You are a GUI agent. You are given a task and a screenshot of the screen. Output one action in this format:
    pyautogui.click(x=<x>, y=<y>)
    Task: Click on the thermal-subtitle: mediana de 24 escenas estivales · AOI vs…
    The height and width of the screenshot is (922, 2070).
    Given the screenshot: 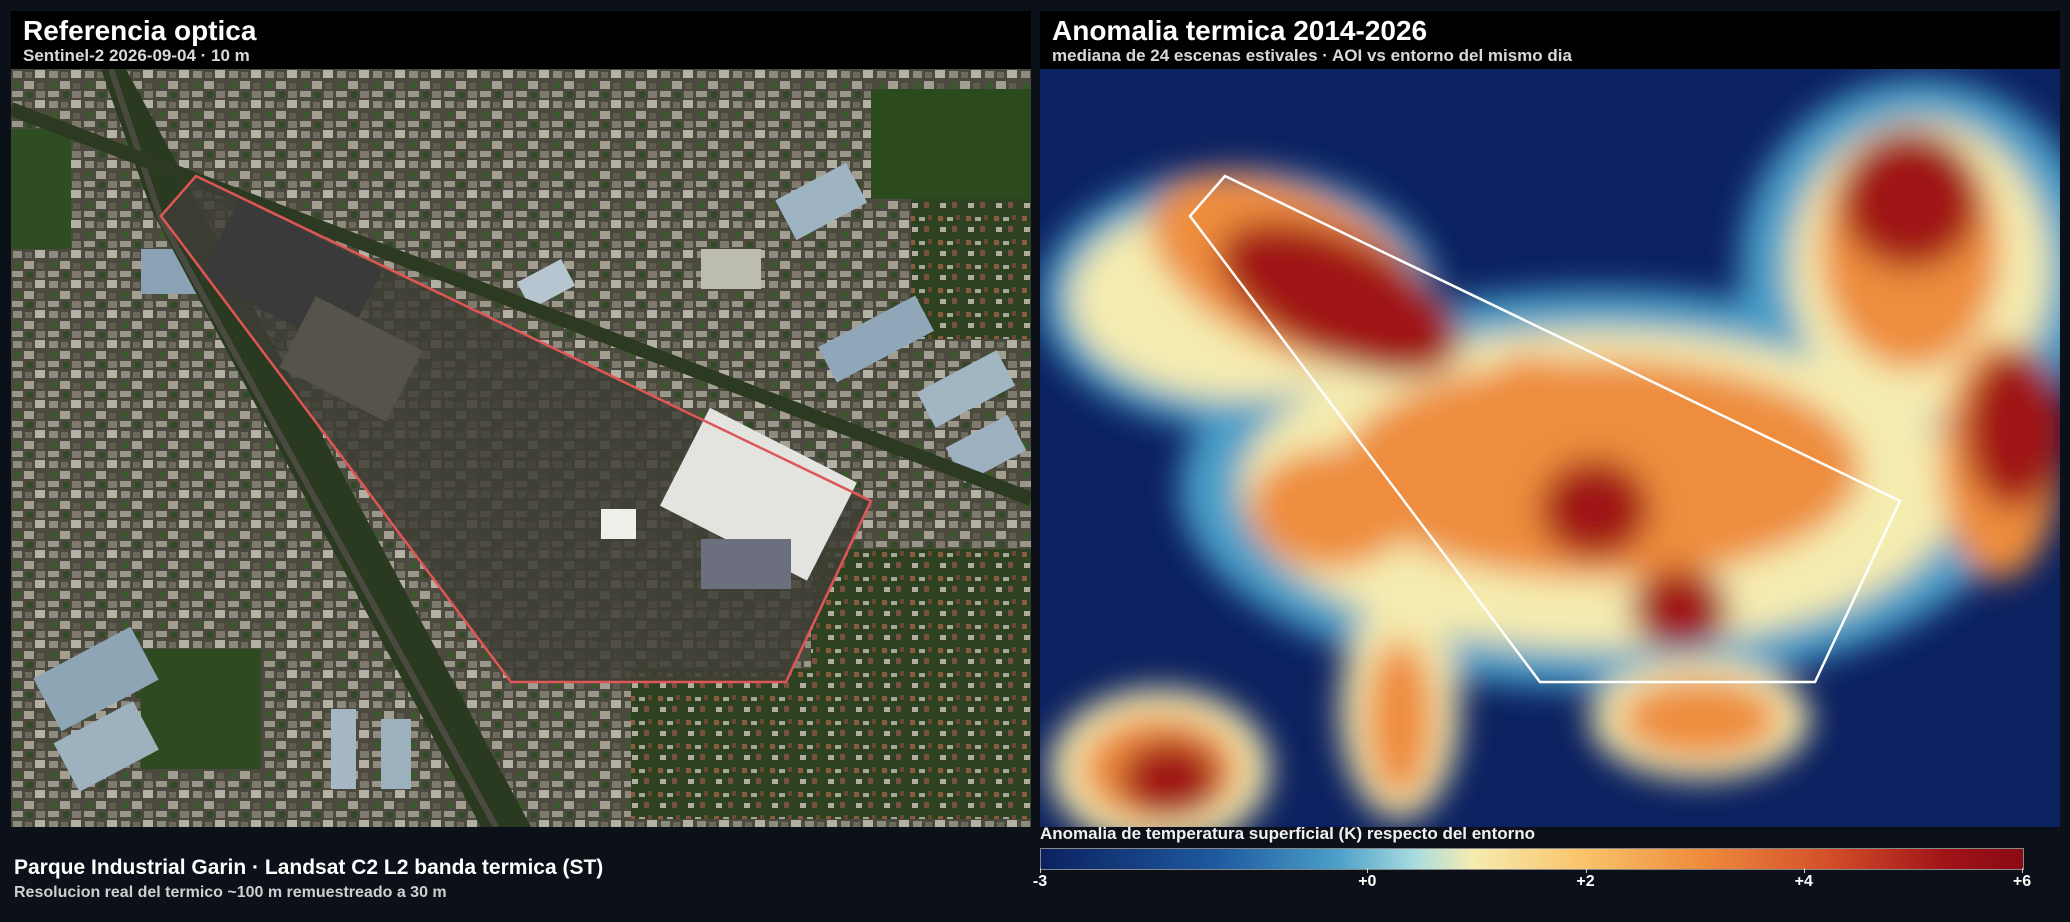 What is the action you would take?
    pyautogui.click(x=1312, y=55)
    